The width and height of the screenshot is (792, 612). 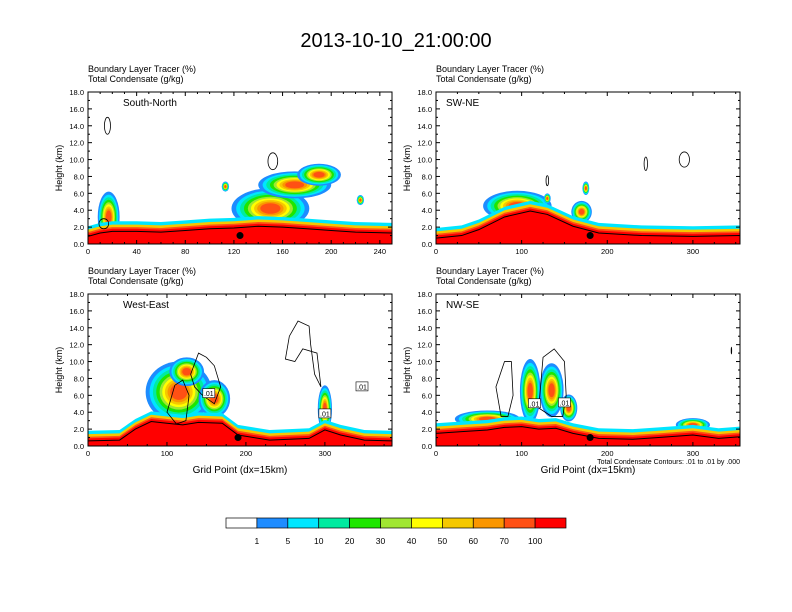 What do you see at coordinates (136, 251) in the screenshot?
I see `x-tick-label: 40` at bounding box center [136, 251].